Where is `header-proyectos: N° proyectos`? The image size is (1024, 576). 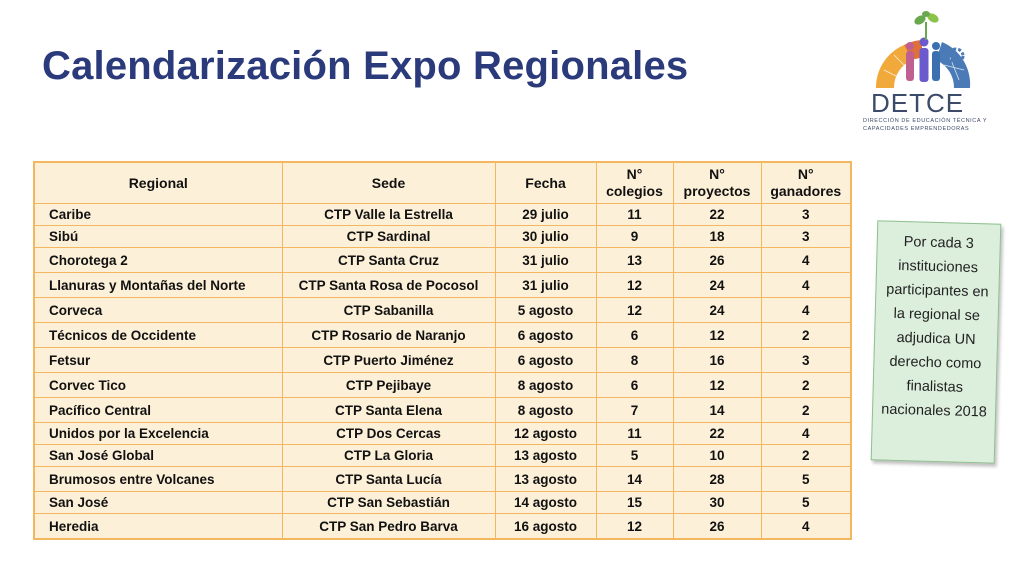
header-proyectos: N° proyectos is located at coordinates (717, 182).